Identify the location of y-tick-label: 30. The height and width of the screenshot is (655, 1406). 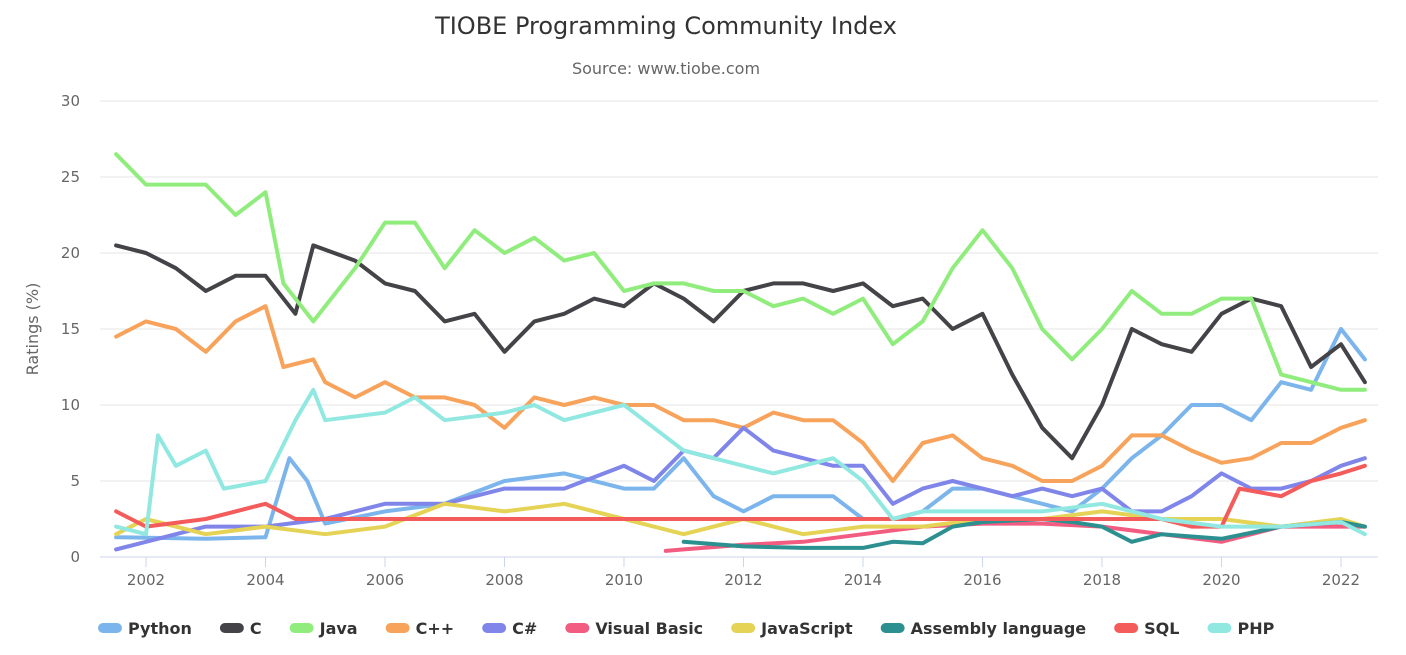
(70, 101).